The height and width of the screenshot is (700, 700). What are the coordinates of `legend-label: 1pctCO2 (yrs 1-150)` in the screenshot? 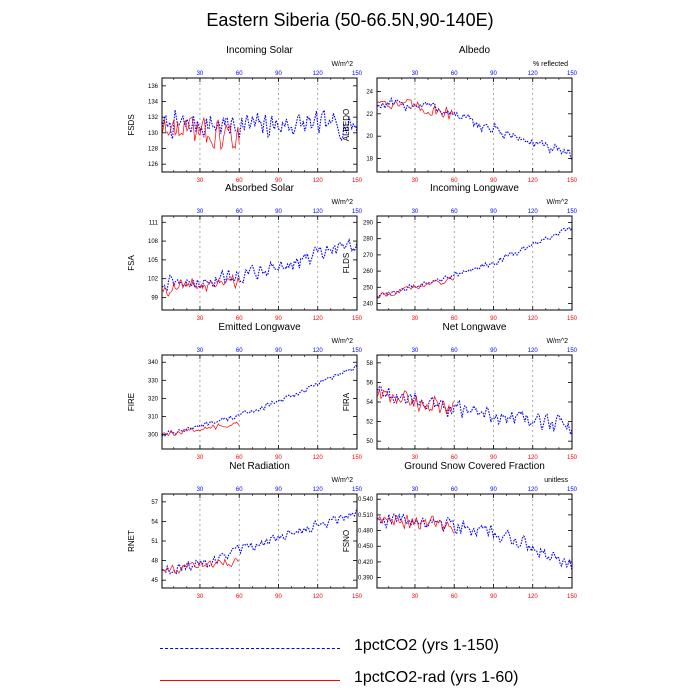 It's located at (426, 645).